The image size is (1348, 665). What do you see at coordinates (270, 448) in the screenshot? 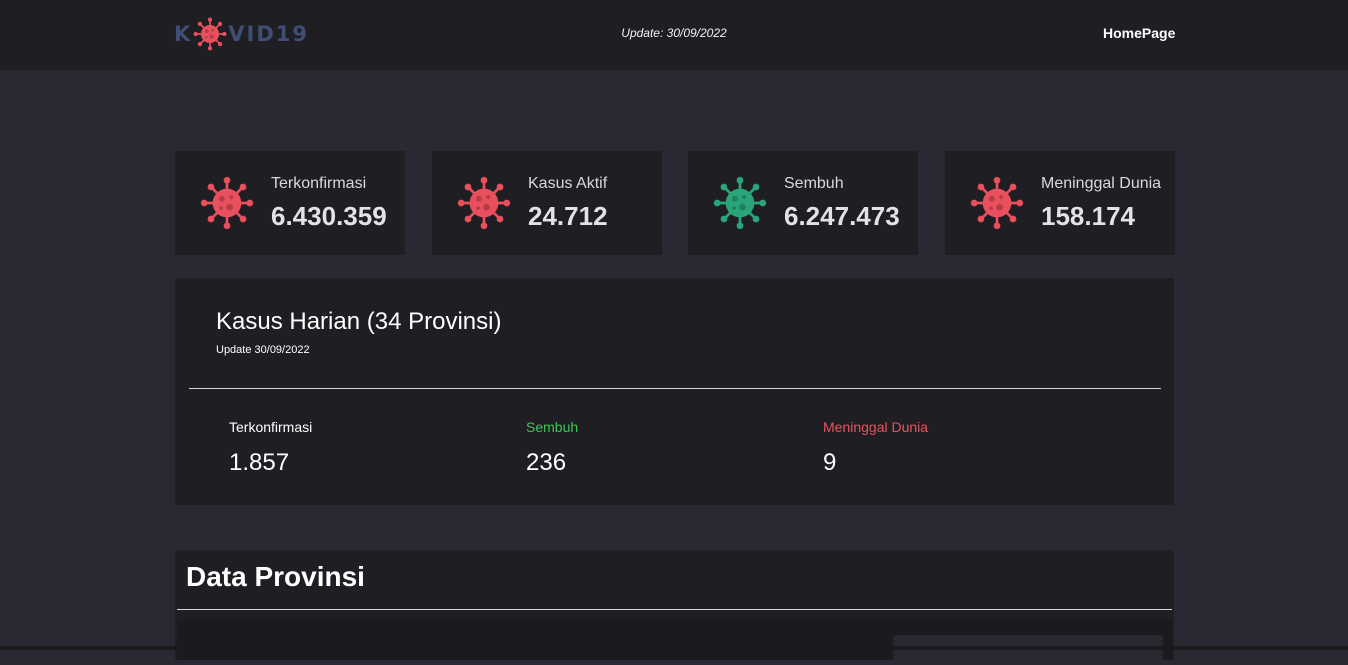
I see `daily-confirmed: Terkonfirmasi 1.857` at bounding box center [270, 448].